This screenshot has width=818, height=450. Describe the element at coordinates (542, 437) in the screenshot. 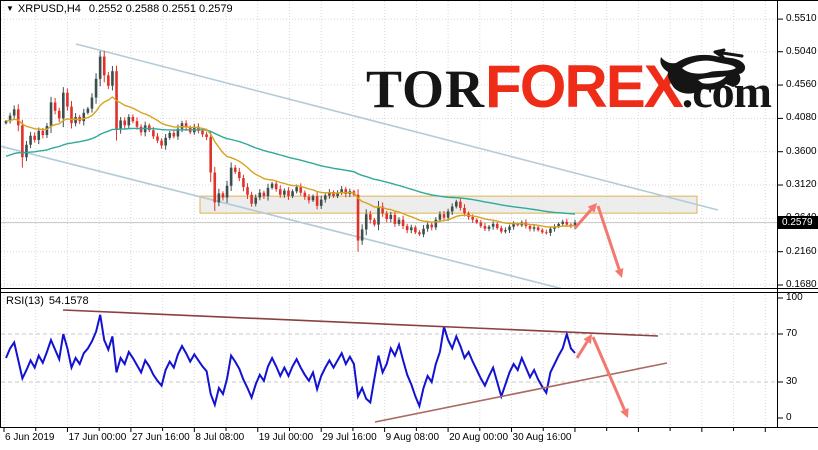

I see `time-axis-label: 30 Aug 16:00` at that location.